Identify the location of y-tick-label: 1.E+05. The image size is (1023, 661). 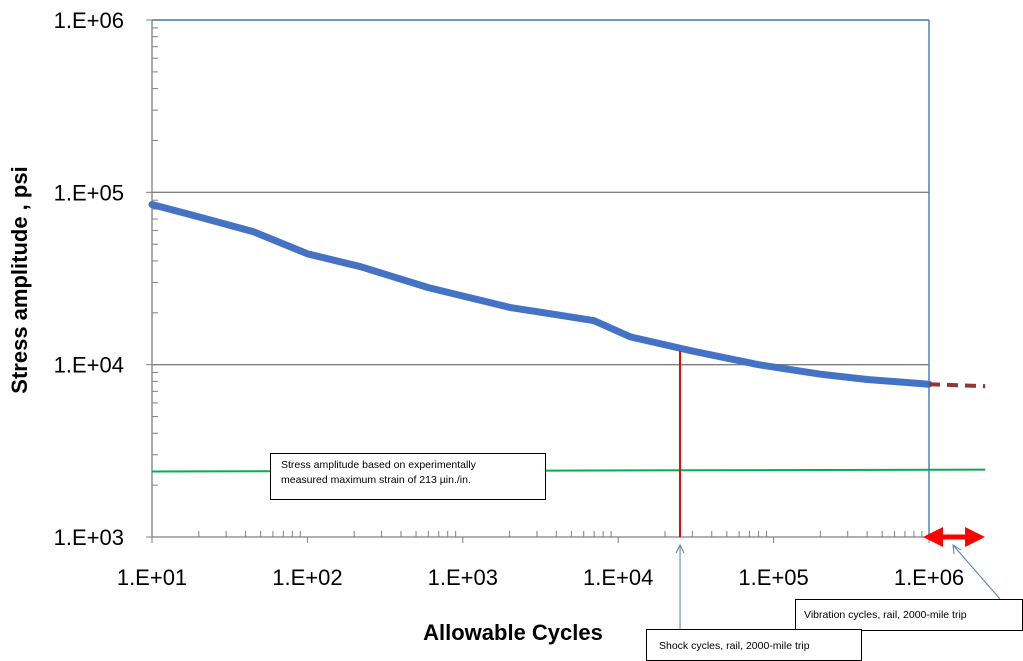
(89, 192).